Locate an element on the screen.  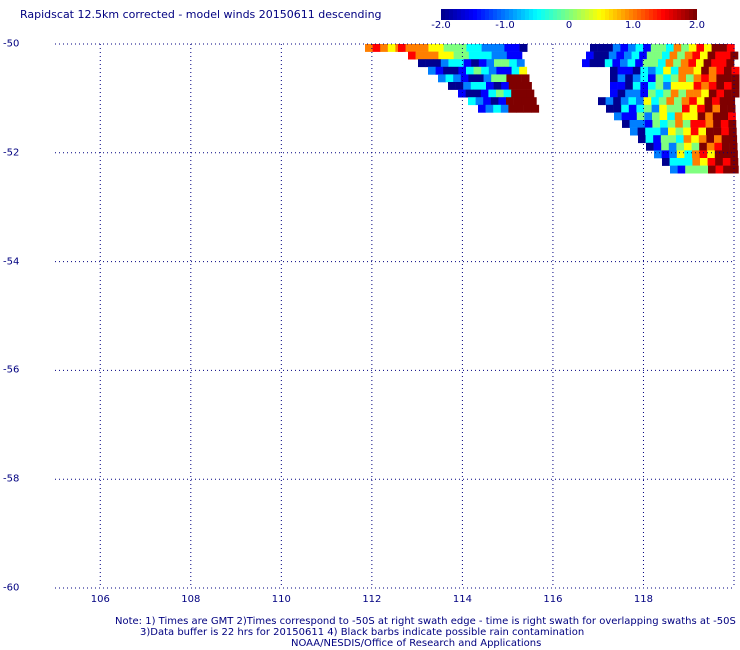
latitude-label: -58 is located at coordinates (11, 479).